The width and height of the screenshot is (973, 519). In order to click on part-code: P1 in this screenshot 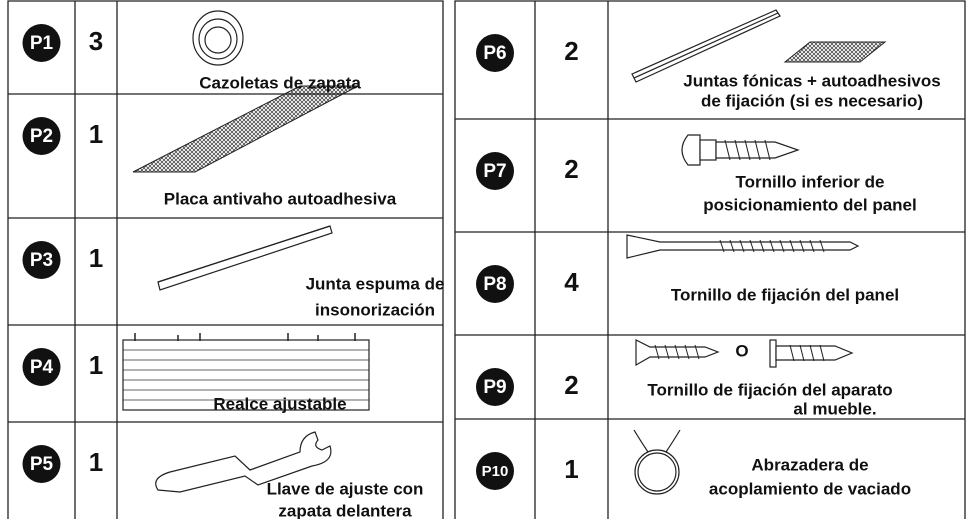, I will do `click(42, 43)`.